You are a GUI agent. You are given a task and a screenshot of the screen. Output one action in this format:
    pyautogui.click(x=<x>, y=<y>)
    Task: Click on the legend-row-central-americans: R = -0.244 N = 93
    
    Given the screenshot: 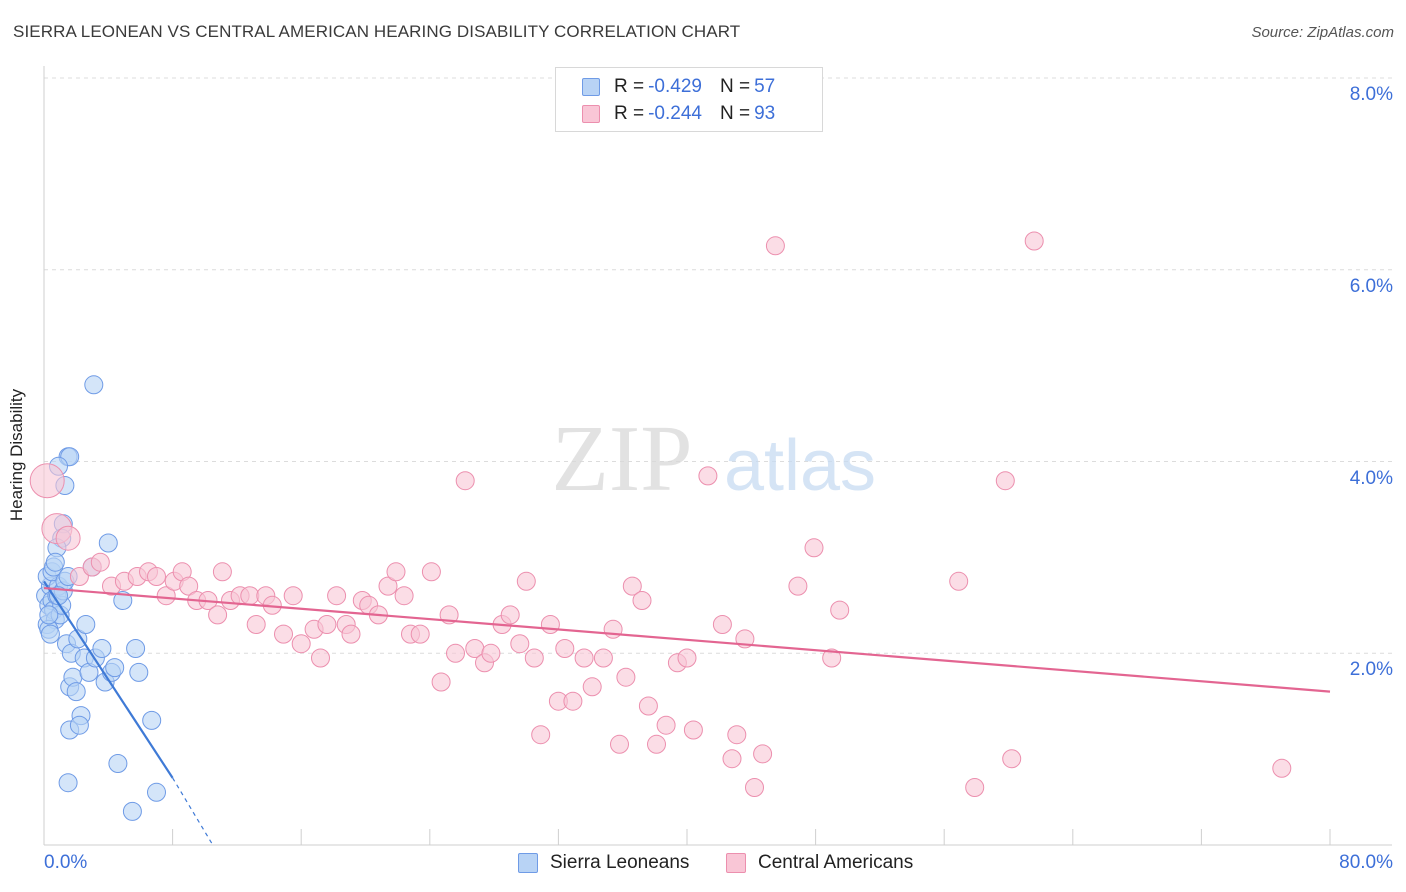 What is the action you would take?
    pyautogui.click(x=678, y=114)
    